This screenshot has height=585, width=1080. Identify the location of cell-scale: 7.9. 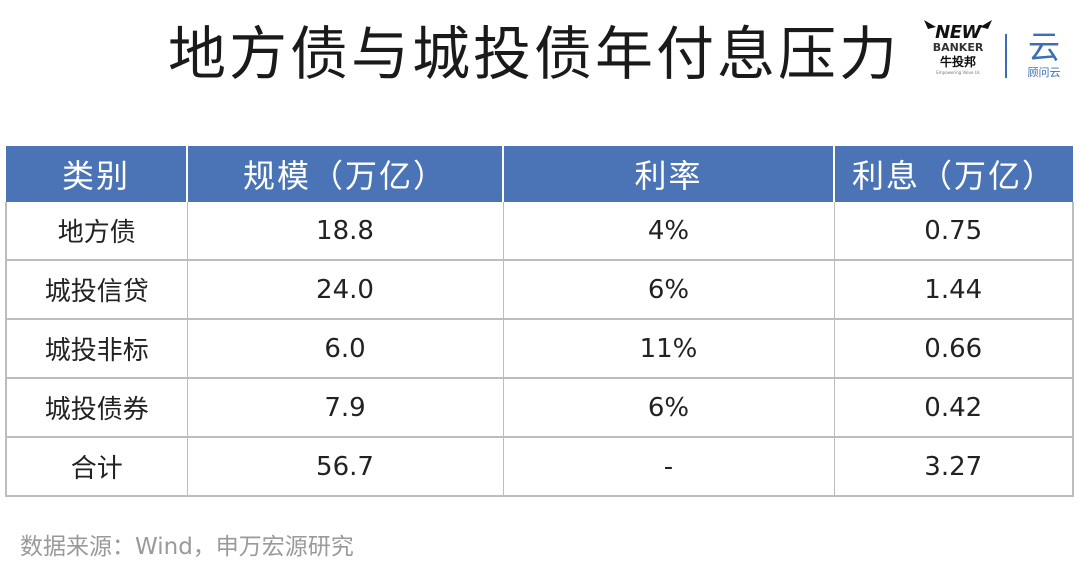
(344, 408).